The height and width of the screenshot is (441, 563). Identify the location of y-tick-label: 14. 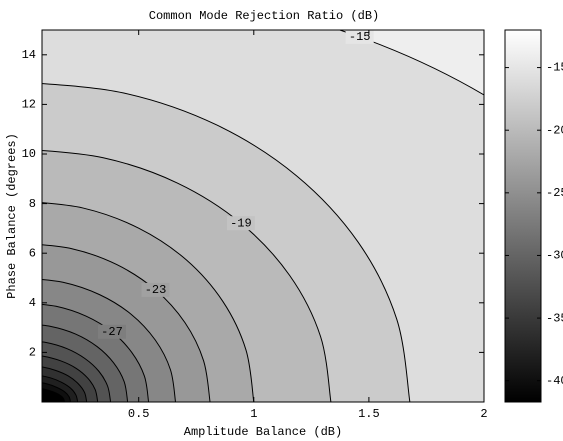
(29, 55).